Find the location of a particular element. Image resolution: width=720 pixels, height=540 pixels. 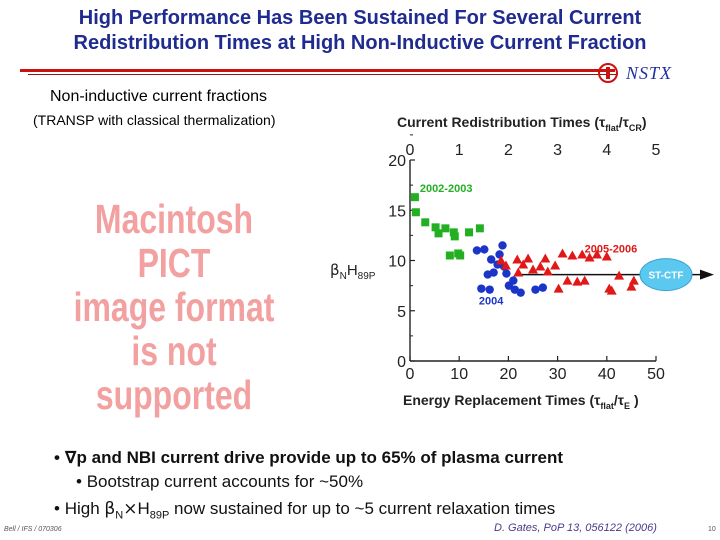

nstx-emblem-icon is located at coordinates (608, 73).